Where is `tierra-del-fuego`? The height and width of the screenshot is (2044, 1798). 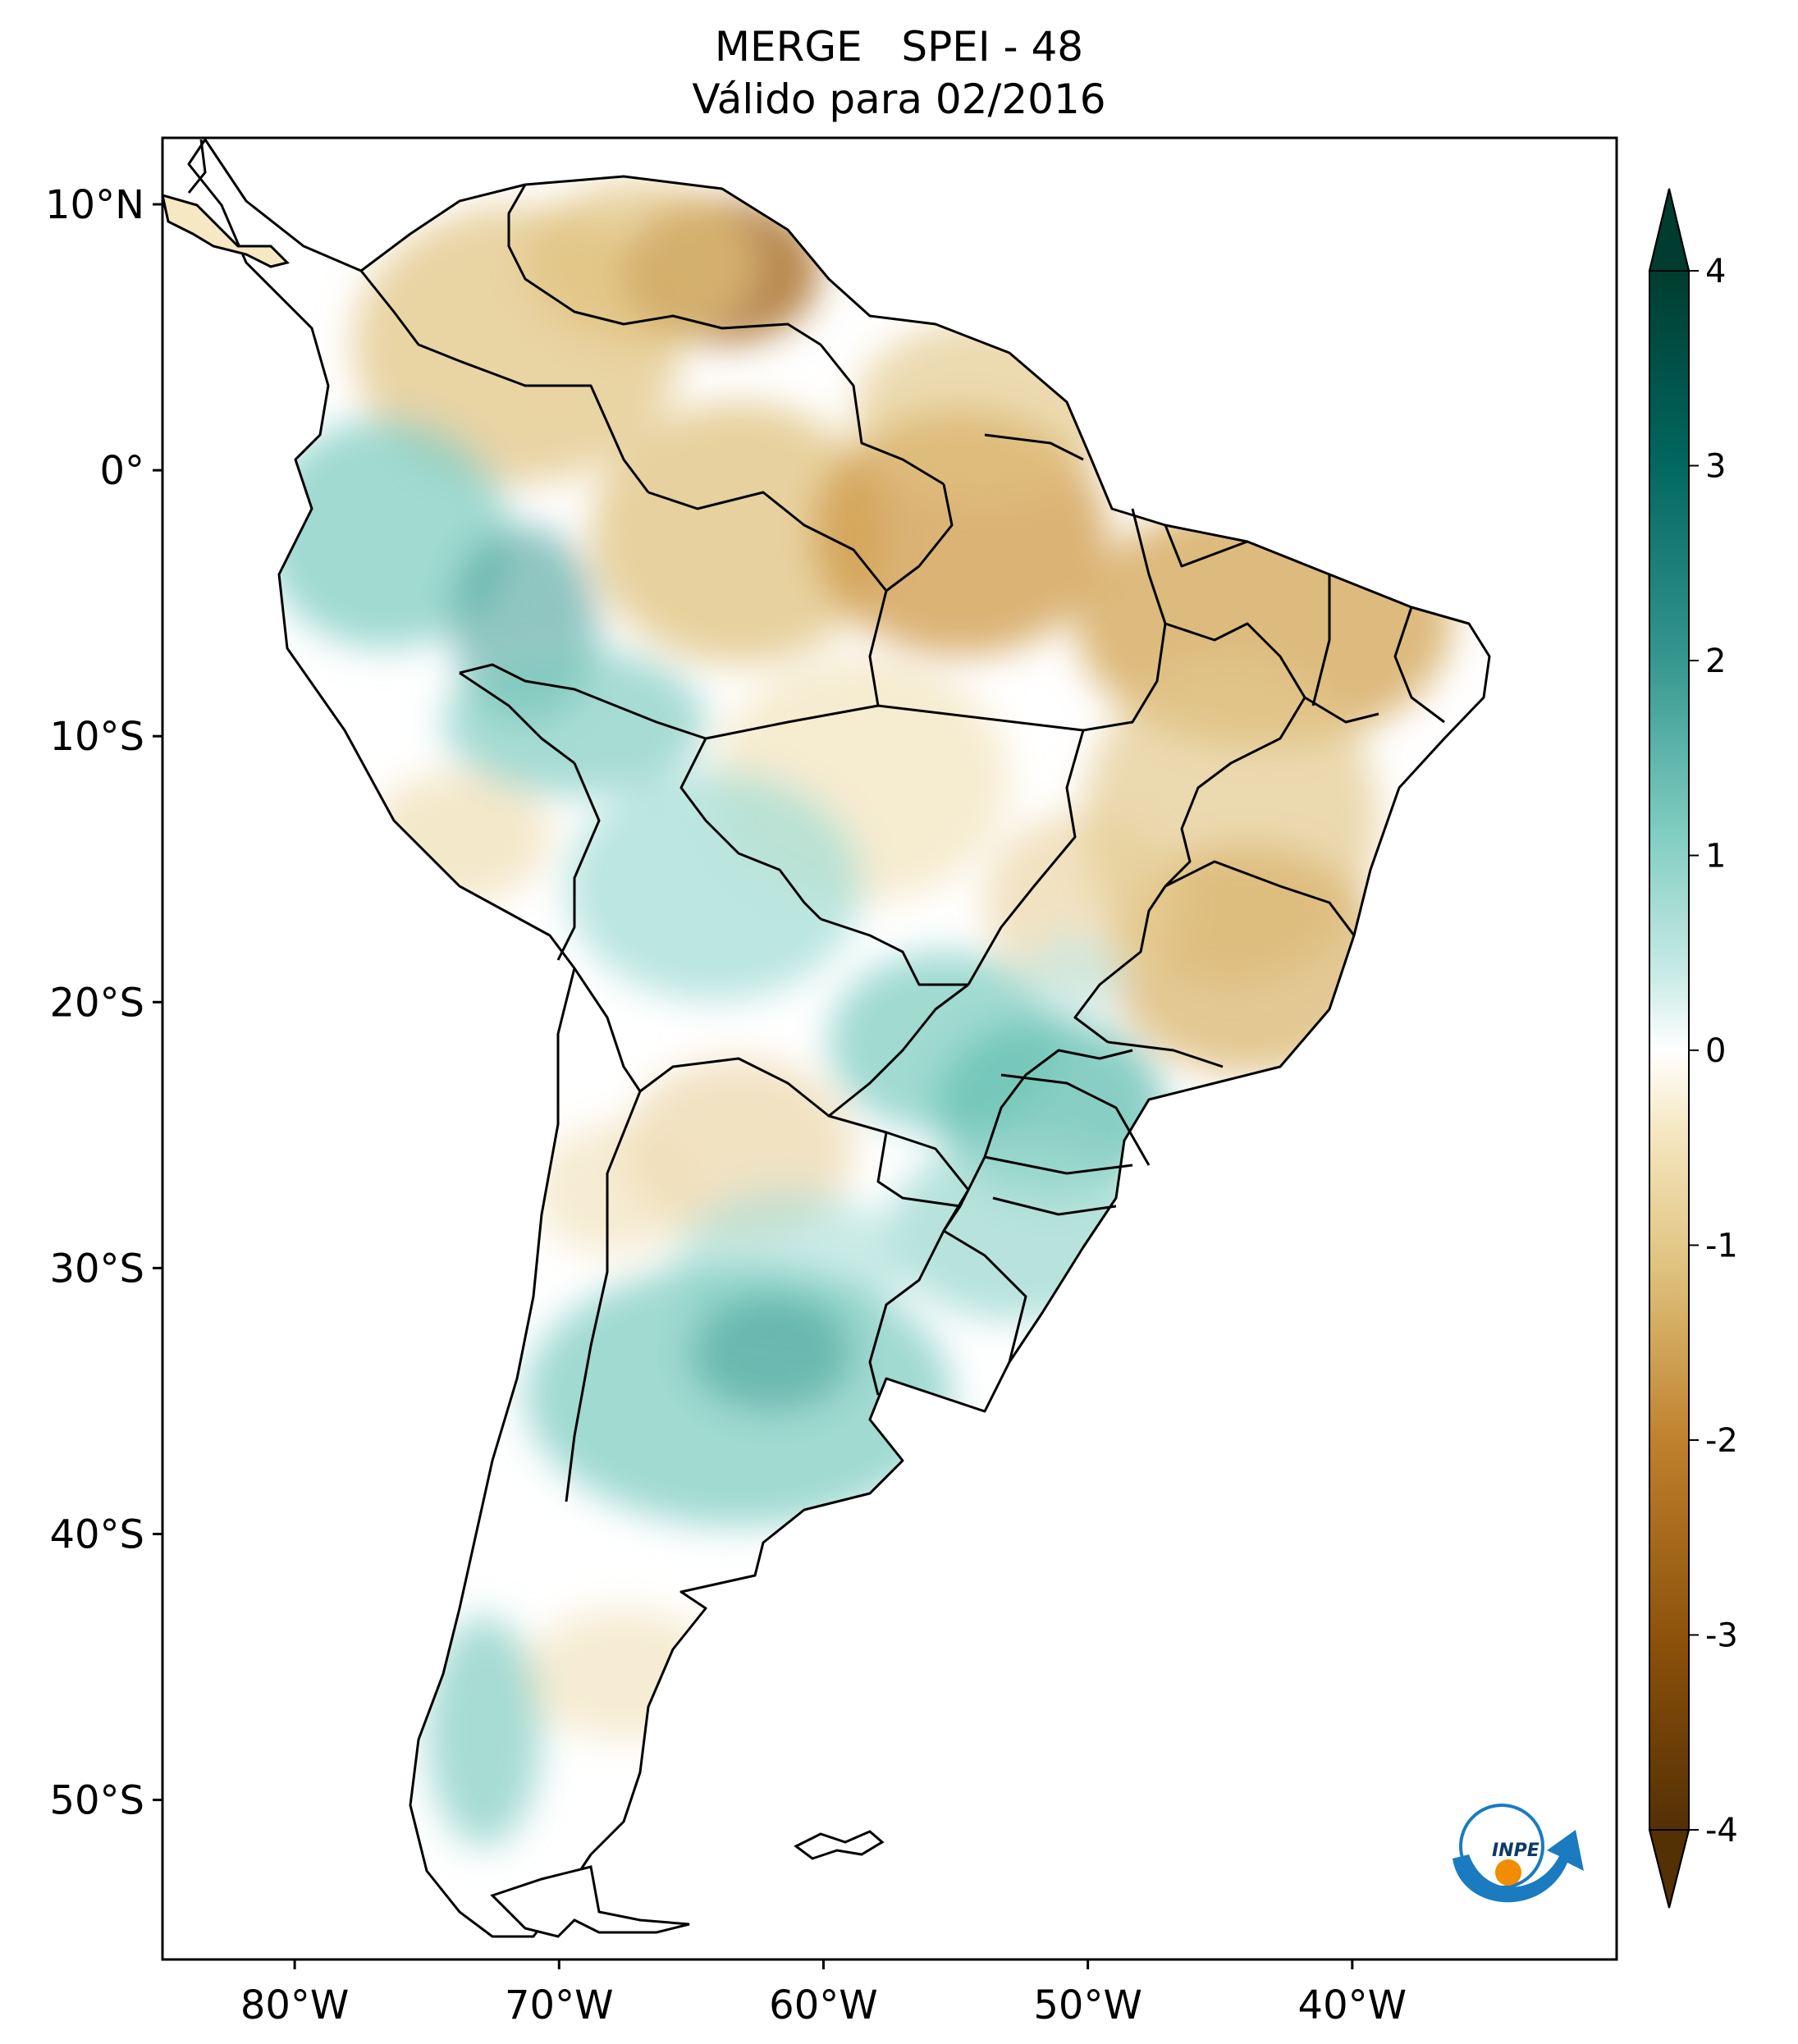
tierra-del-fuego is located at coordinates (590, 1901).